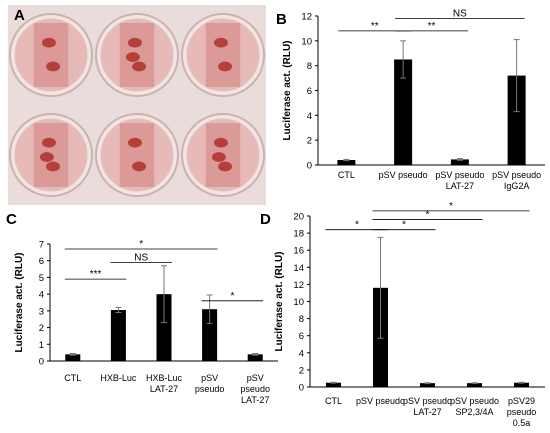  I want to click on category-label: pSV29 pseudo 0.5a, so click(522, 412).